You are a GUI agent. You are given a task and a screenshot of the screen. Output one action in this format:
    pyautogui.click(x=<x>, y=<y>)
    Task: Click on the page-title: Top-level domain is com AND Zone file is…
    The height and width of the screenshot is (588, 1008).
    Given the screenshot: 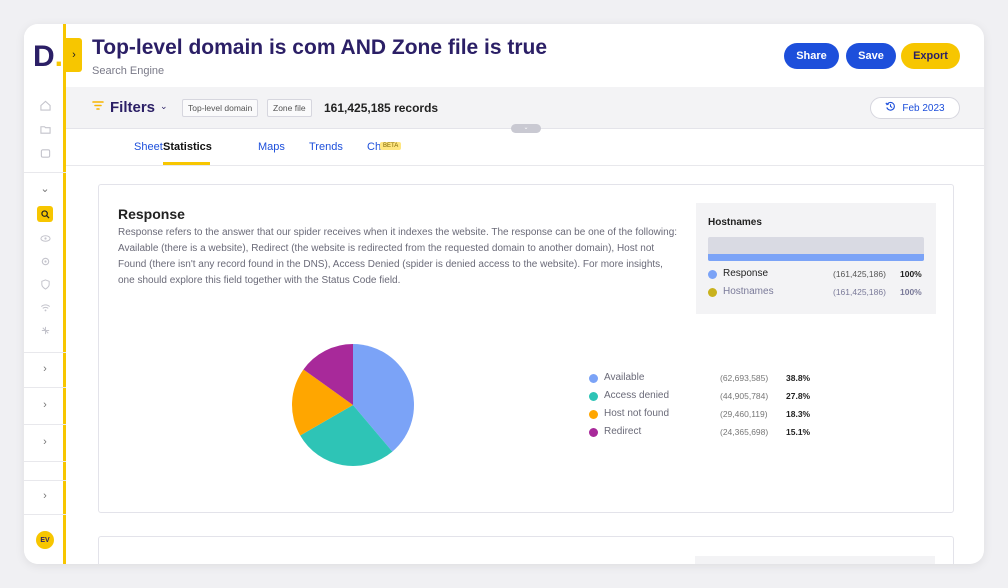 What is the action you would take?
    pyautogui.click(x=320, y=47)
    